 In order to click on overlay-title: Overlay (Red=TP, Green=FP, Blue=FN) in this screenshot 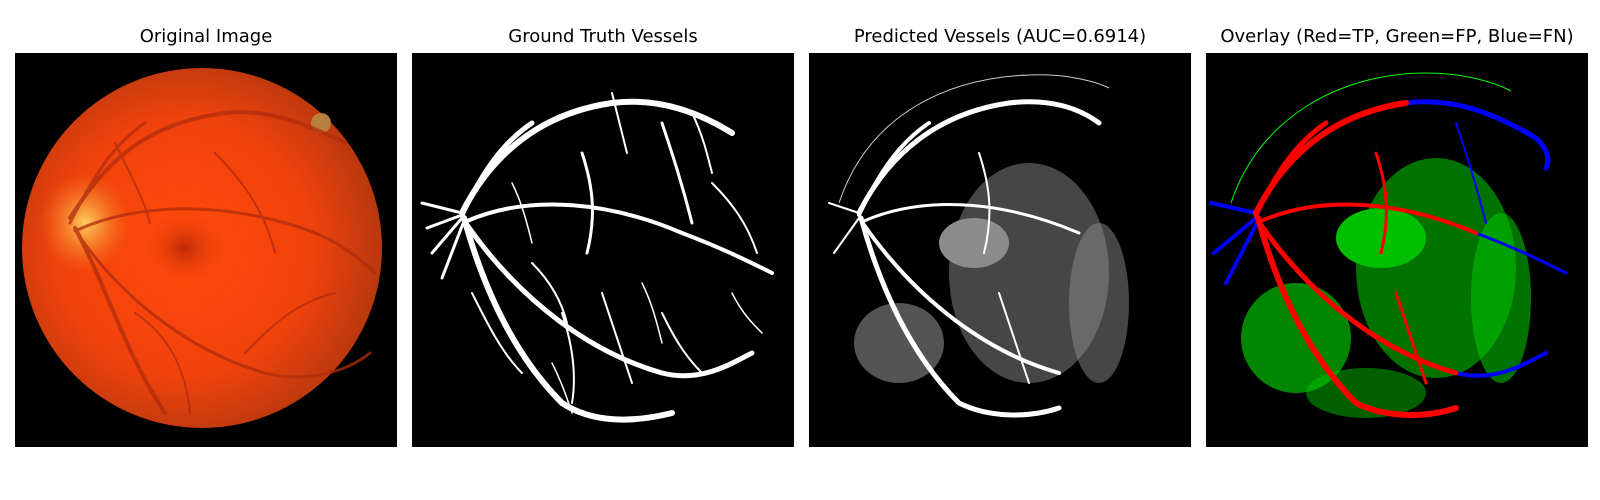, I will do `click(1397, 36)`.